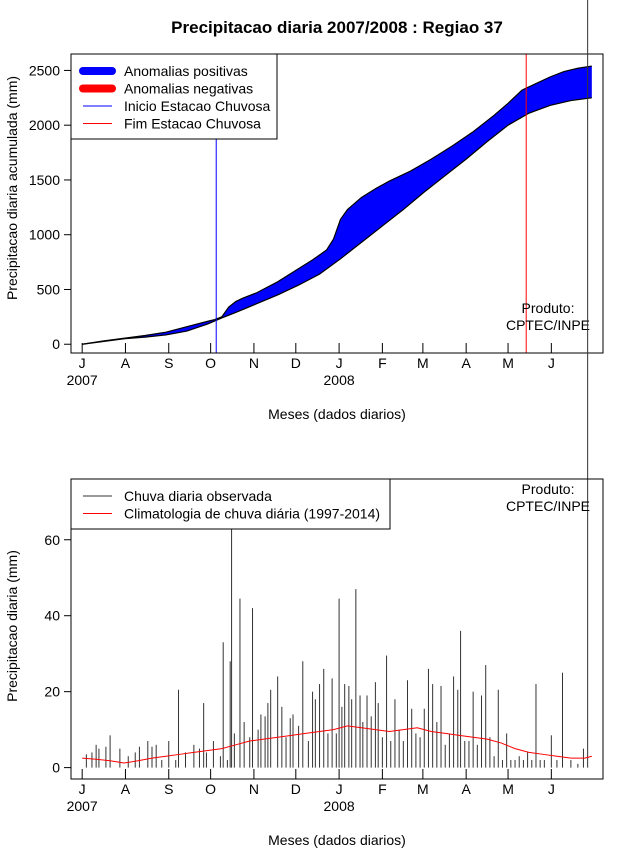  I want to click on chart1-x-tick-label: D, so click(296, 789).